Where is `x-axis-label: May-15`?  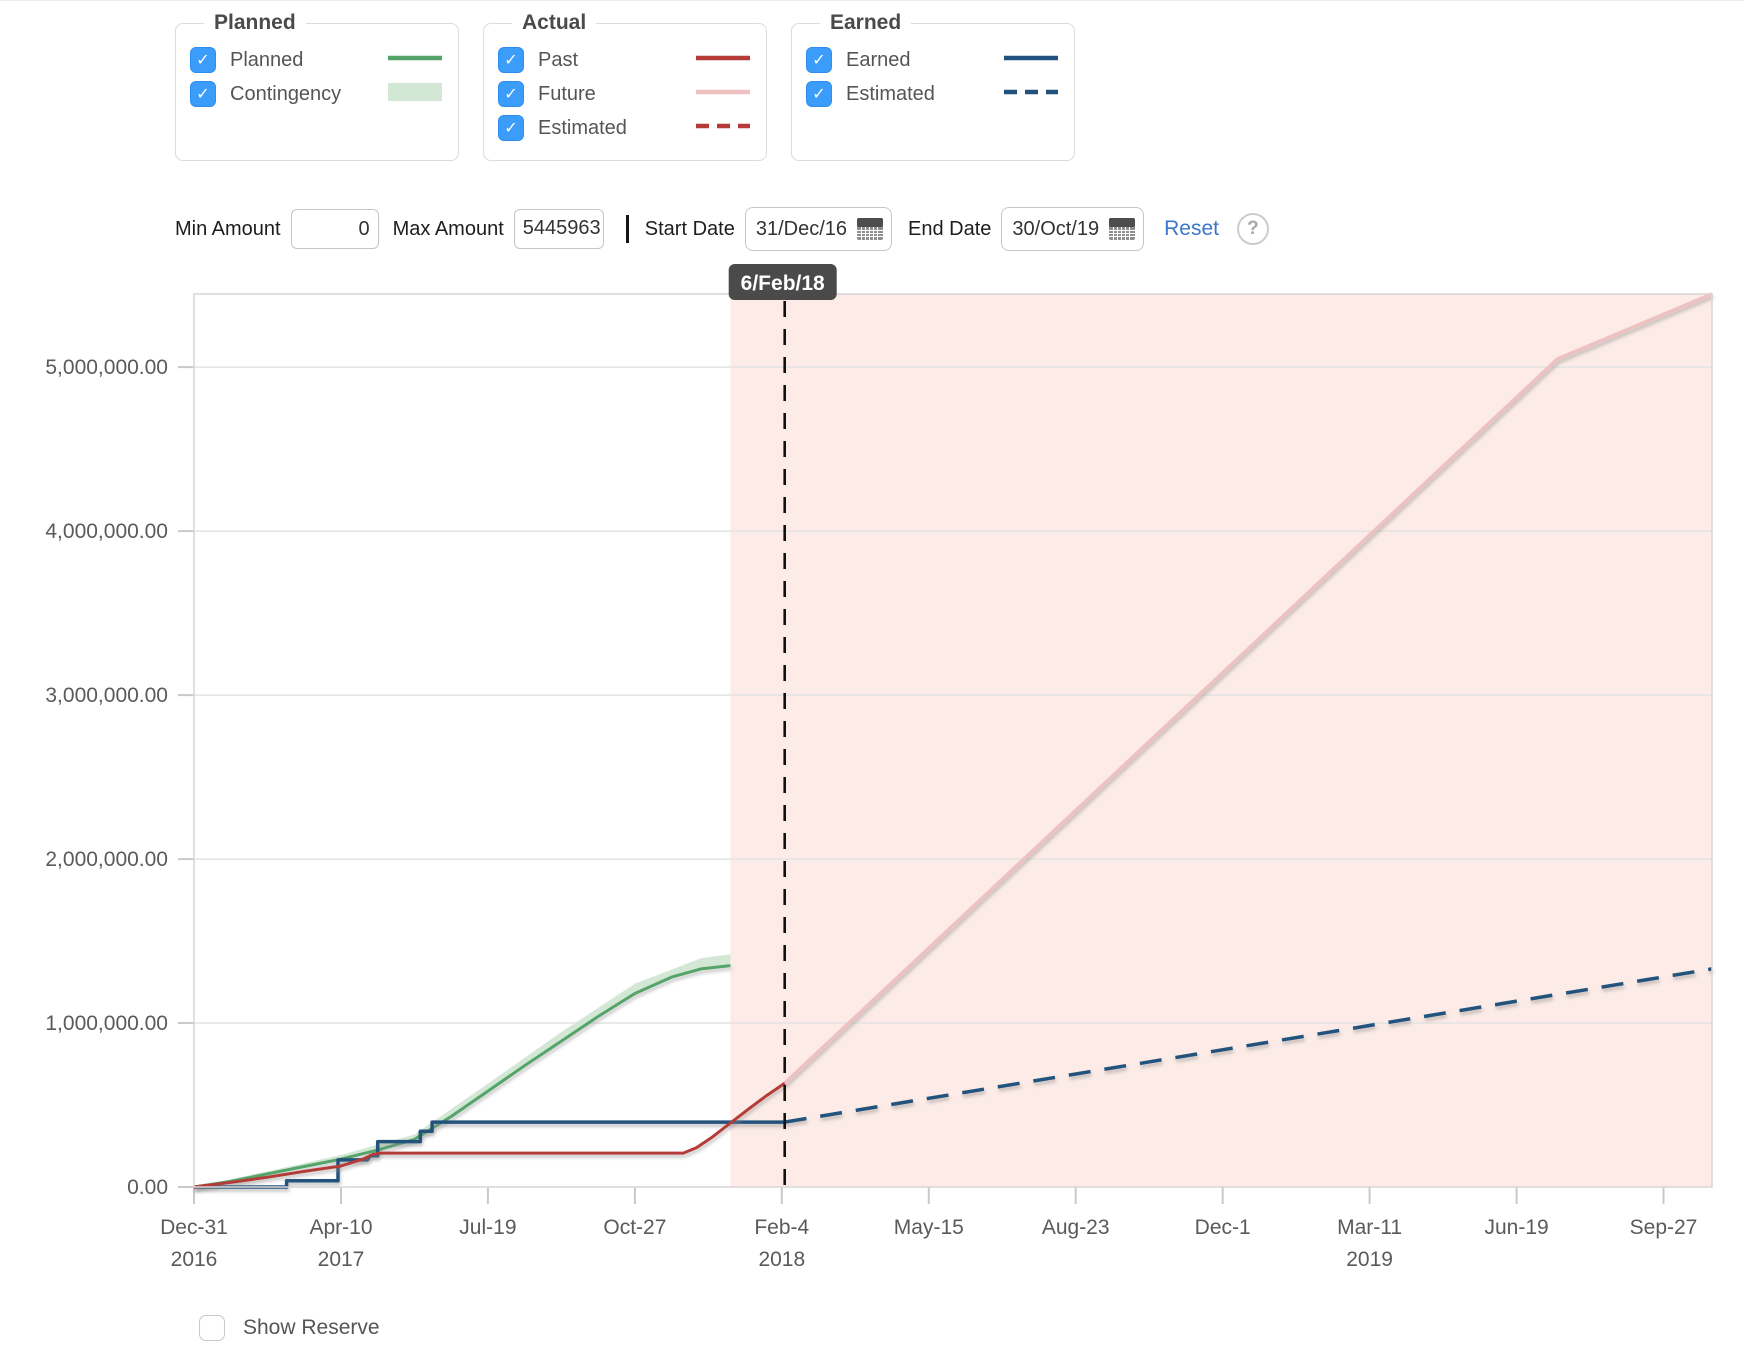
x-axis-label: May-15 is located at coordinates (929, 1227).